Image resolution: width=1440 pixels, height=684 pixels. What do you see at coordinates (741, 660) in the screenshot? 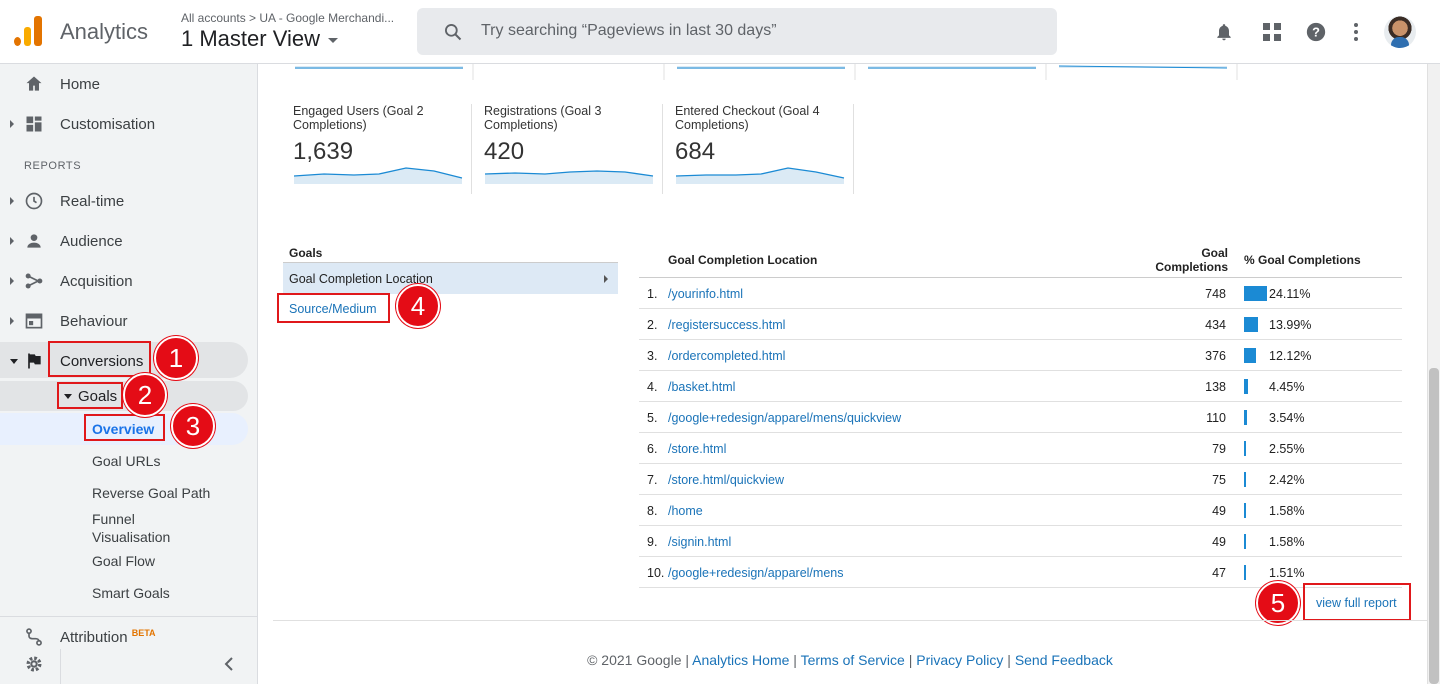
I see `footer-link-analytics-home: Analytics Home` at bounding box center [741, 660].